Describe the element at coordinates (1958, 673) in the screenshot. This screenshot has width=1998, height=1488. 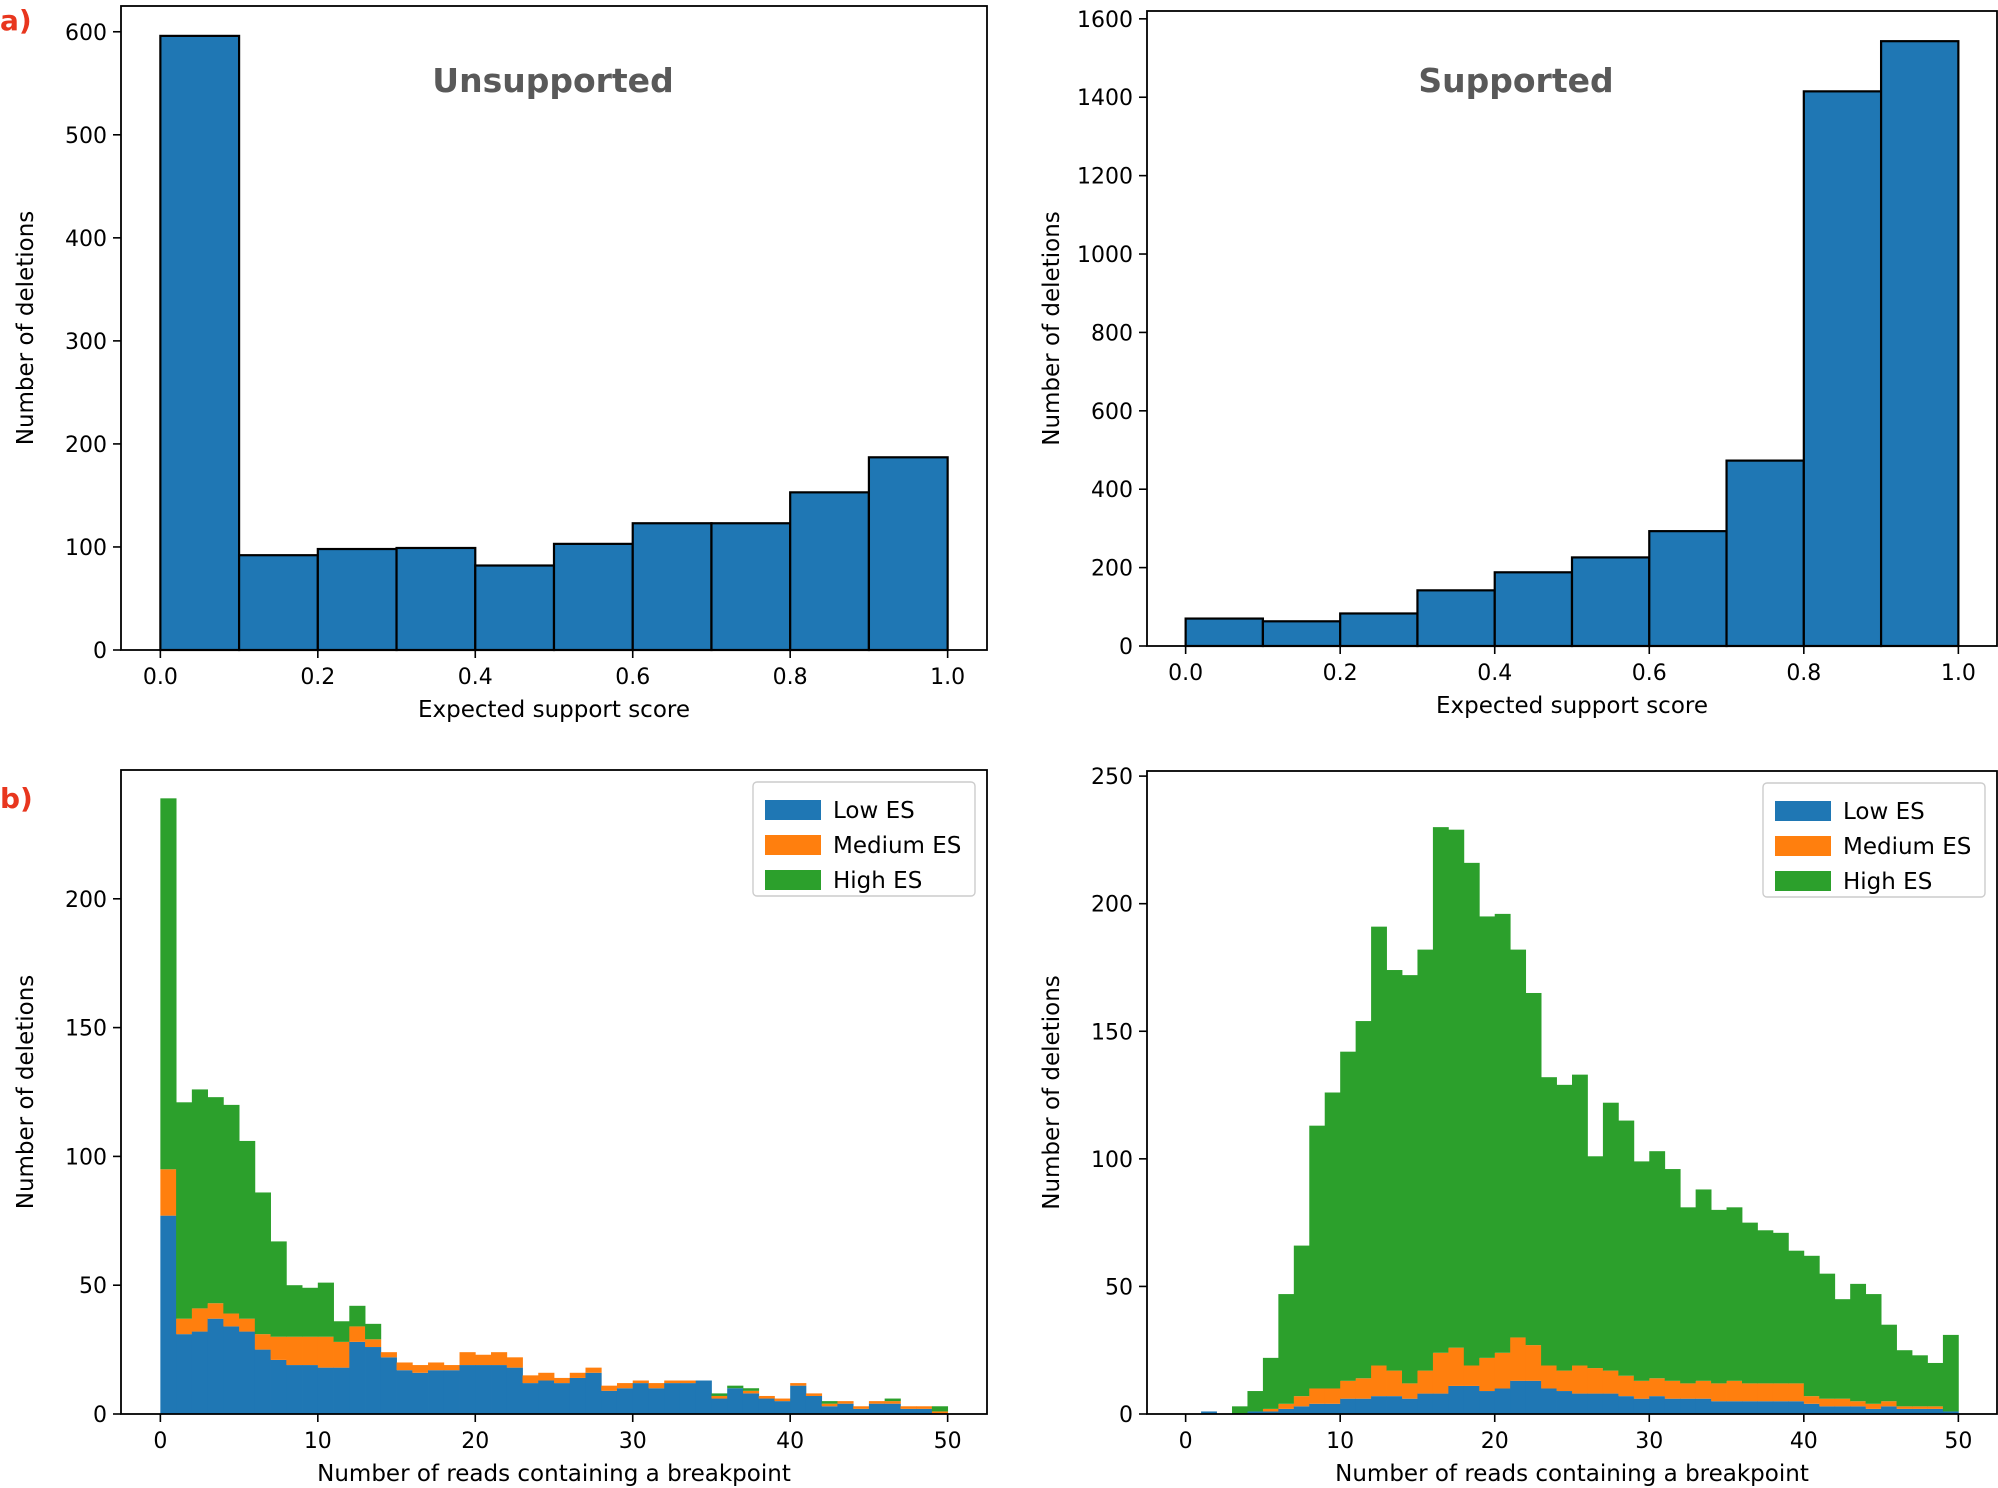
I see `x-tick-label: 1.0` at that location.